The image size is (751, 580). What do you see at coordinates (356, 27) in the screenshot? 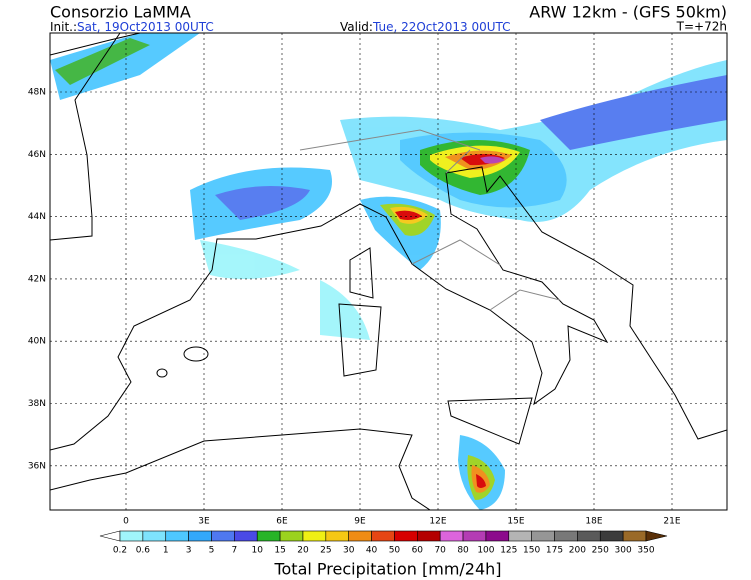
I see `valid-label: Valid:` at bounding box center [356, 27].